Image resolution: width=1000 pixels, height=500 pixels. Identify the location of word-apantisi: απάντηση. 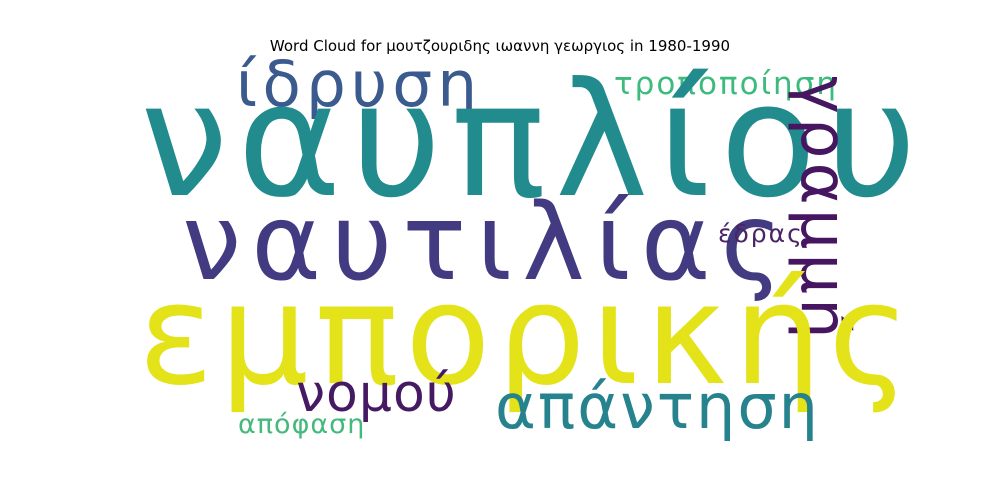
(657, 406).